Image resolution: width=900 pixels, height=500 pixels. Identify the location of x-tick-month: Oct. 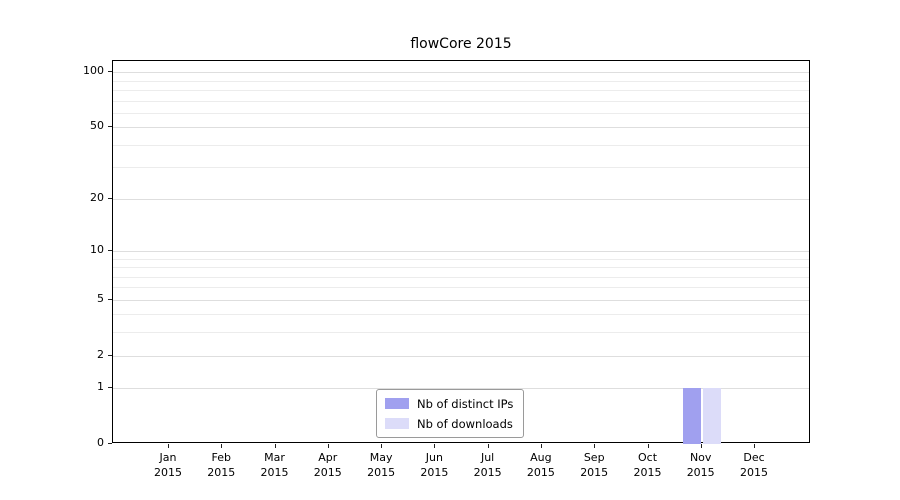
(647, 457).